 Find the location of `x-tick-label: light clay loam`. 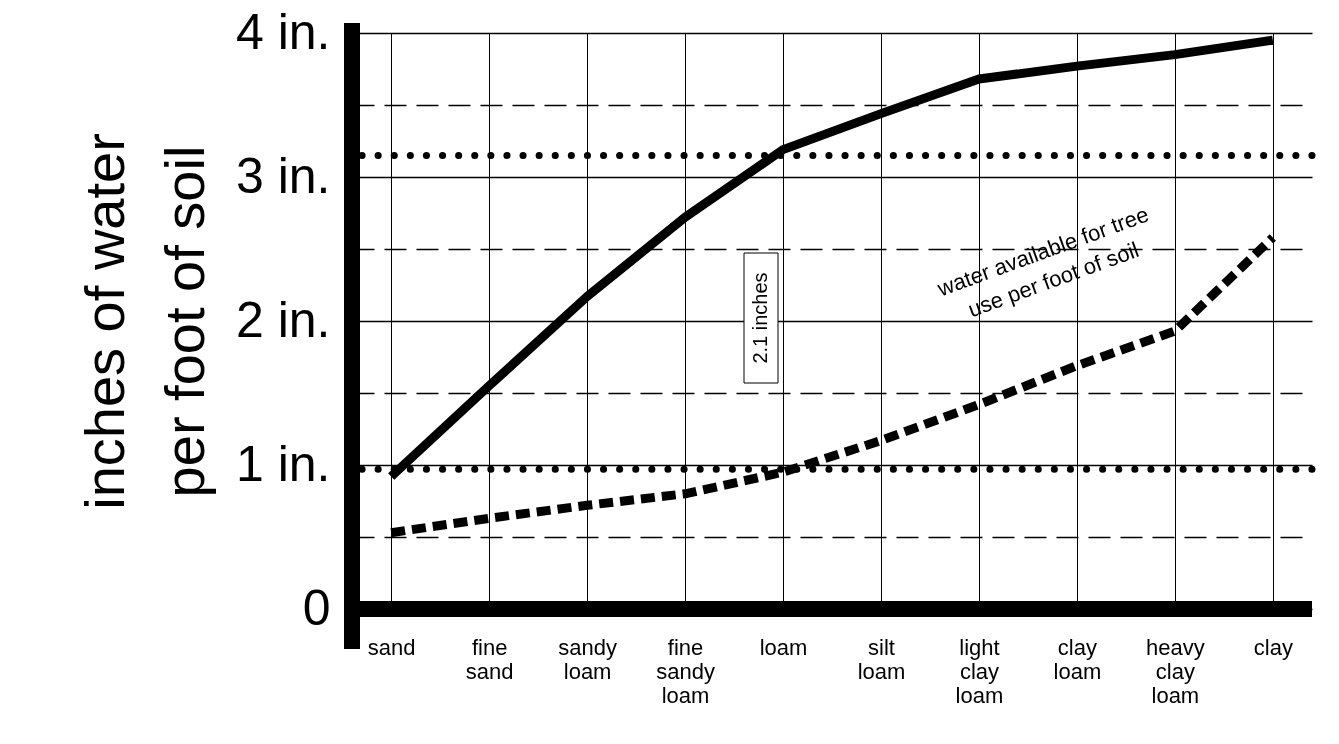

x-tick-label: light clay loam is located at coordinates (979, 671).